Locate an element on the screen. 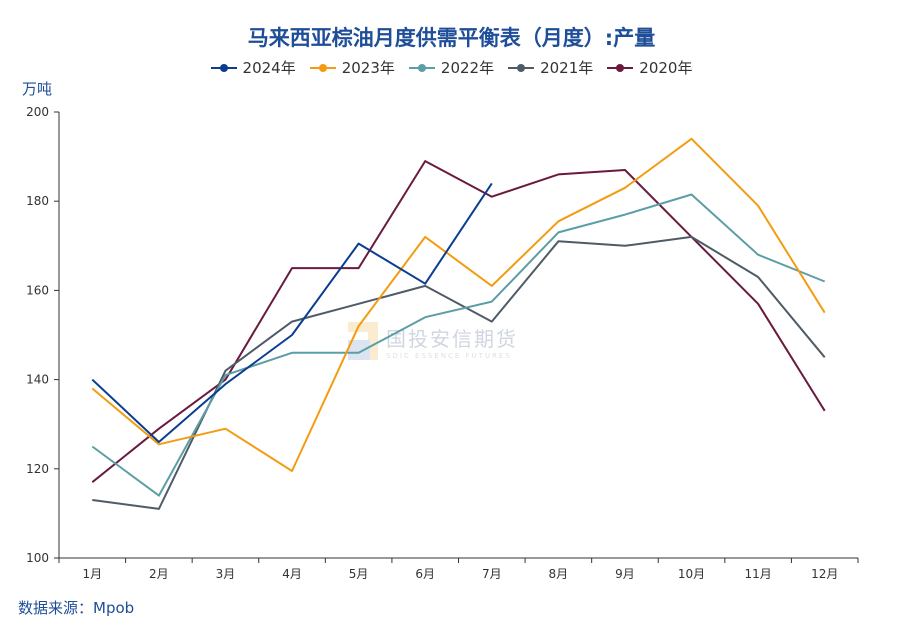  y-tick-label: 160 is located at coordinates (37, 290).